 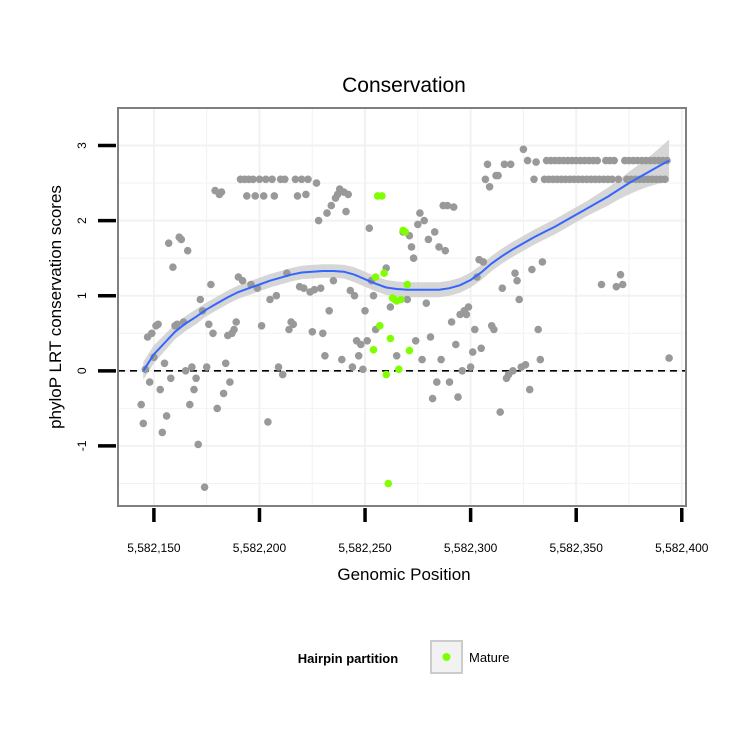 I want to click on y-axis: -1 0 1 2 3, so click(x=95, y=296).